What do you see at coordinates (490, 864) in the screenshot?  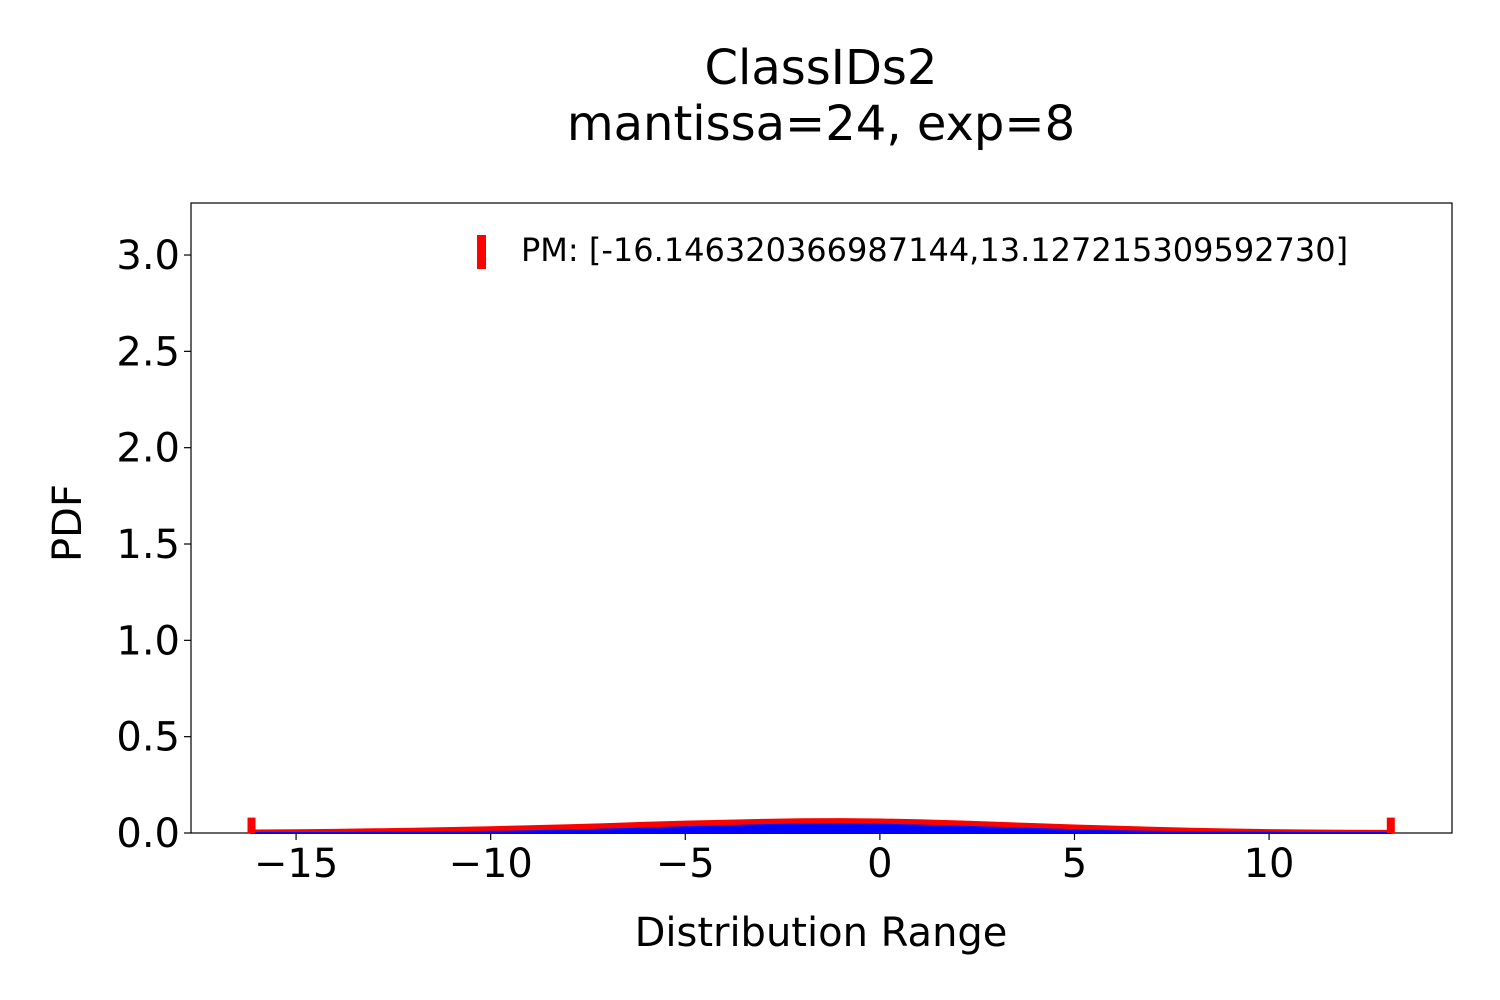 I see `x-tick-label: −10` at bounding box center [490, 864].